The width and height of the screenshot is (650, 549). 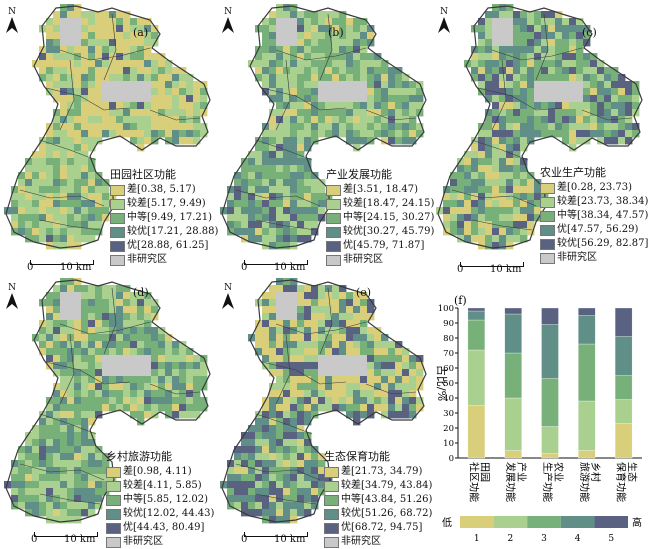 I want to click on legend-item: 优[44.43, 80.49], so click(x=160, y=528).